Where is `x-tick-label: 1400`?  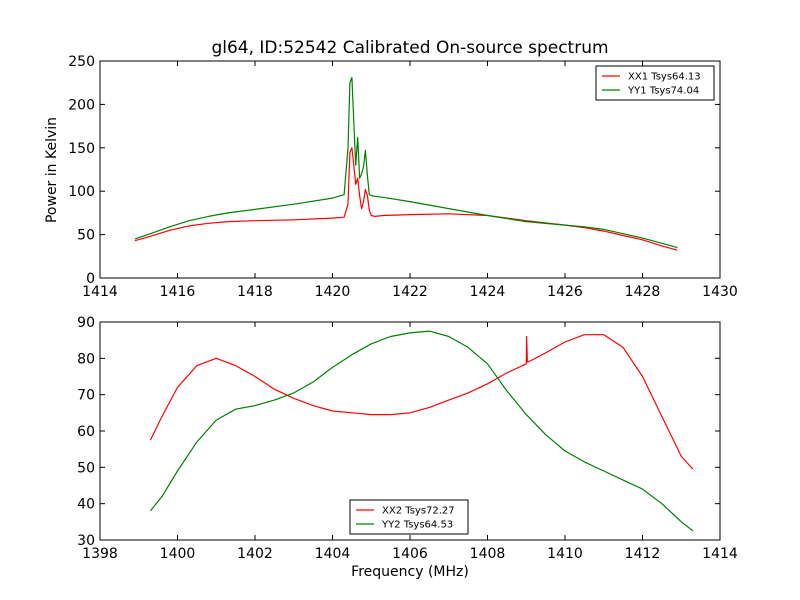
x-tick-label: 1400 is located at coordinates (178, 554).